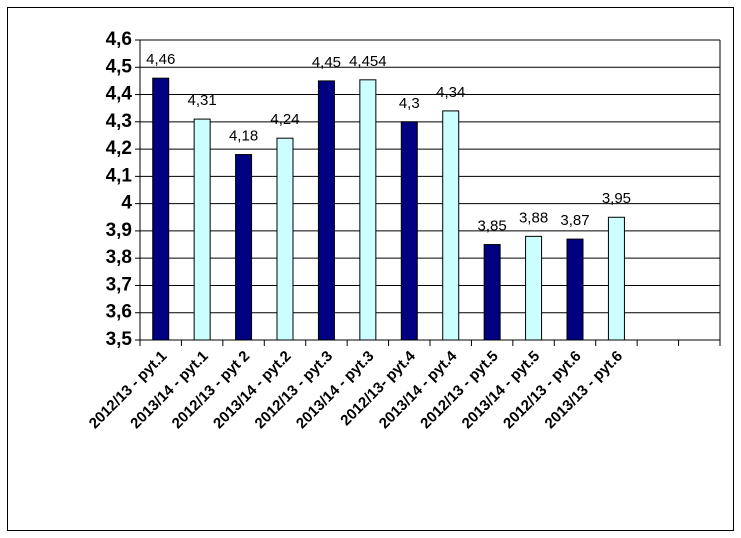  What do you see at coordinates (119, 230) in the screenshot?
I see `y-tick-label: 3,9` at bounding box center [119, 230].